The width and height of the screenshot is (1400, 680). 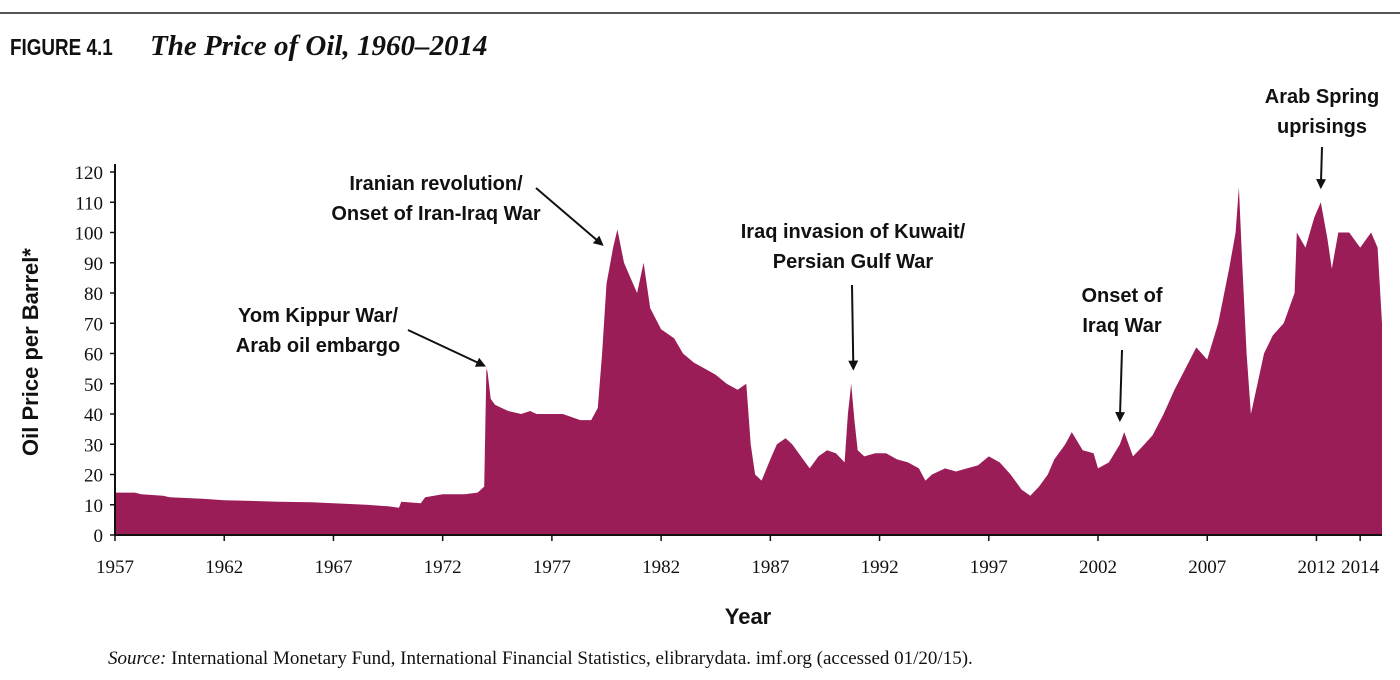 What do you see at coordinates (61, 47) in the screenshot?
I see `figure-label: FIGURE 4.1` at bounding box center [61, 47].